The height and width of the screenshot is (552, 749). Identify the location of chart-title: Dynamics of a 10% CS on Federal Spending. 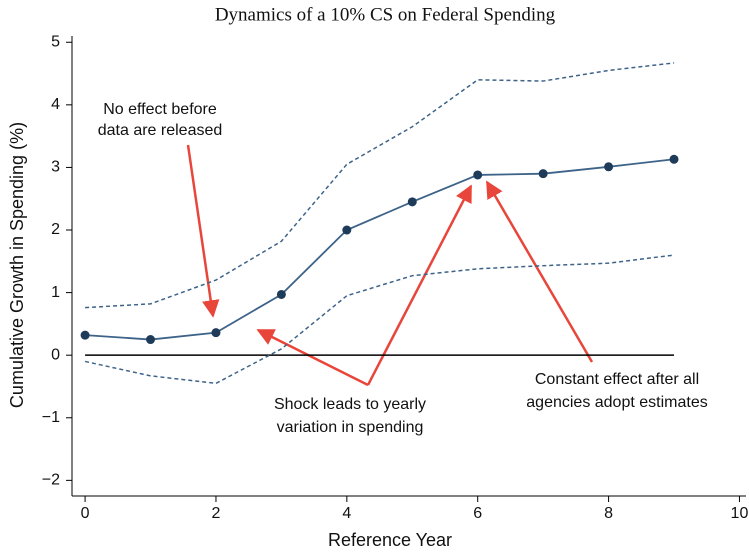
(385, 14).